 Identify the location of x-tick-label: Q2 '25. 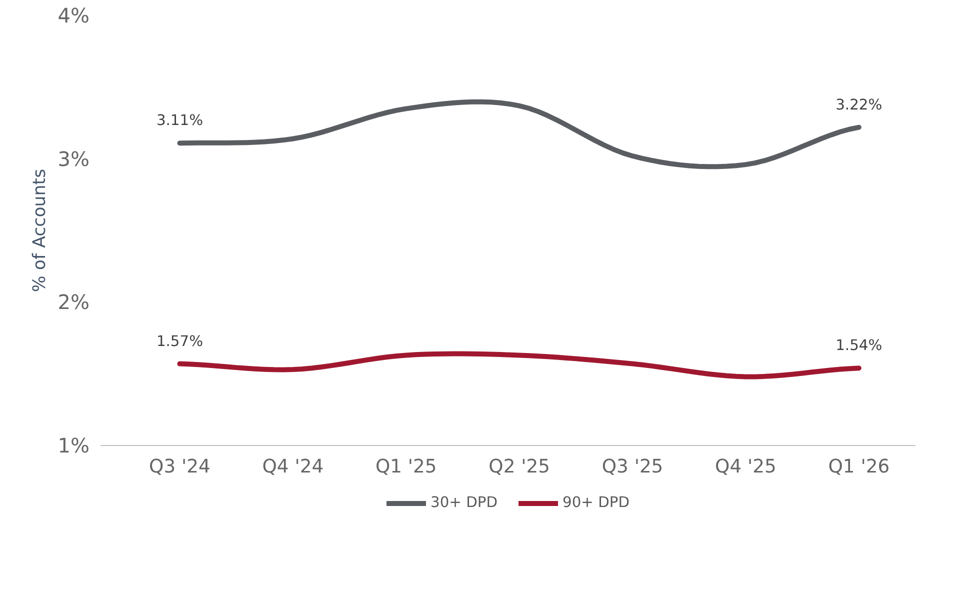
(519, 467).